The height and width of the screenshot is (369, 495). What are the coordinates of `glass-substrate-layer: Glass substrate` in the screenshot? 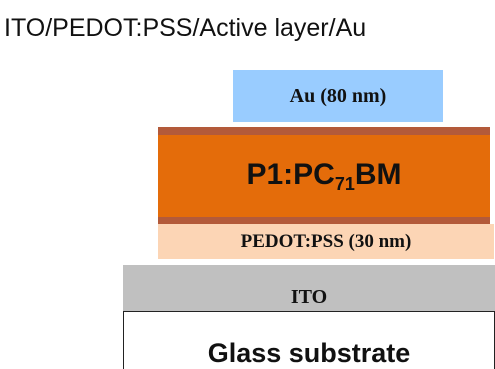 It's located at (309, 340).